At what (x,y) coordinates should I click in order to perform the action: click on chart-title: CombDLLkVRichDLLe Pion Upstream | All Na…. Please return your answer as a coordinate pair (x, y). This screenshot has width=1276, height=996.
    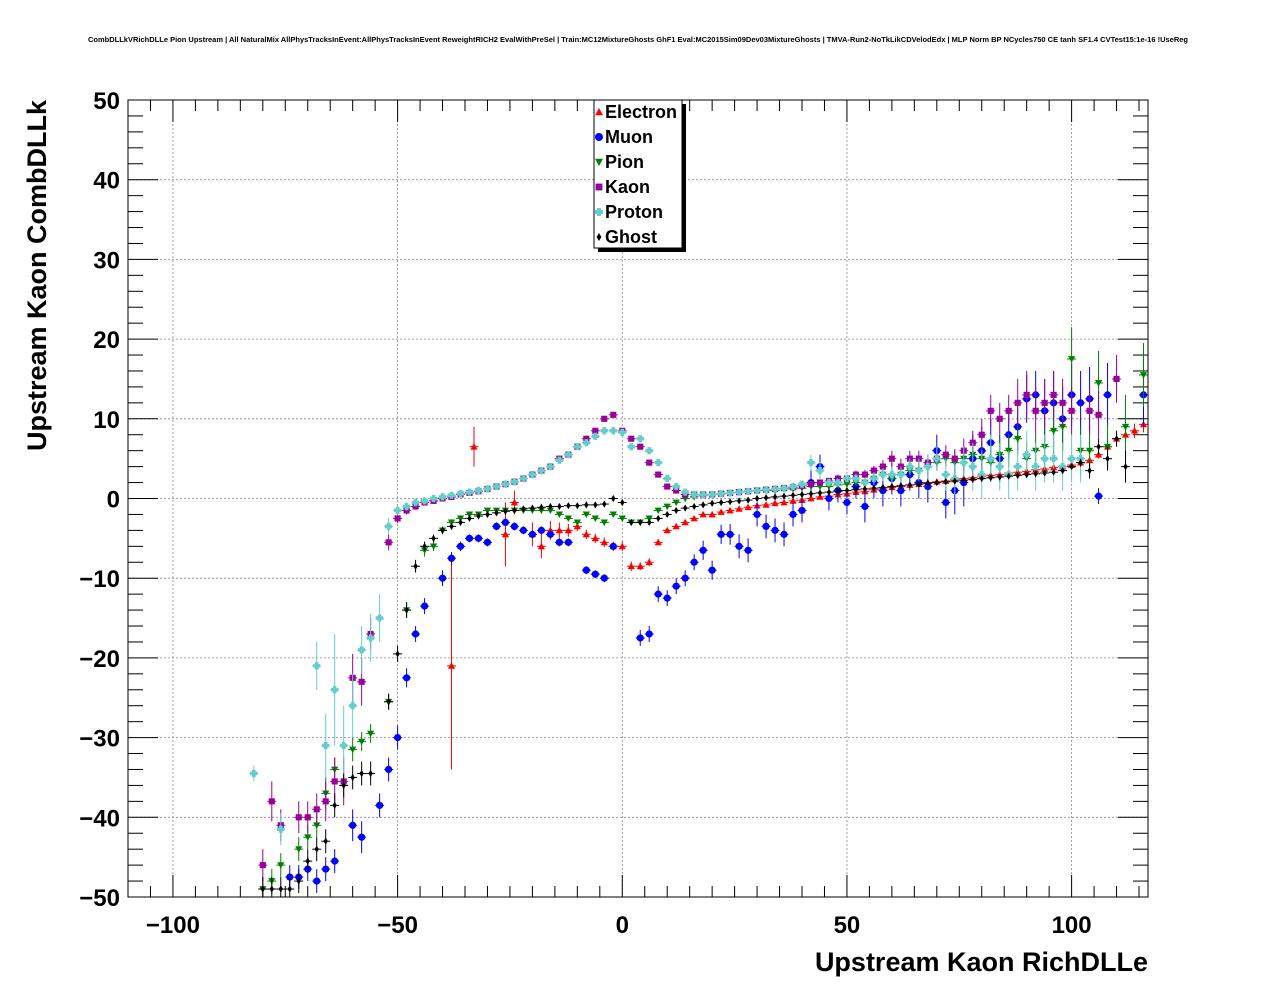
    Looking at the image, I should click on (638, 39).